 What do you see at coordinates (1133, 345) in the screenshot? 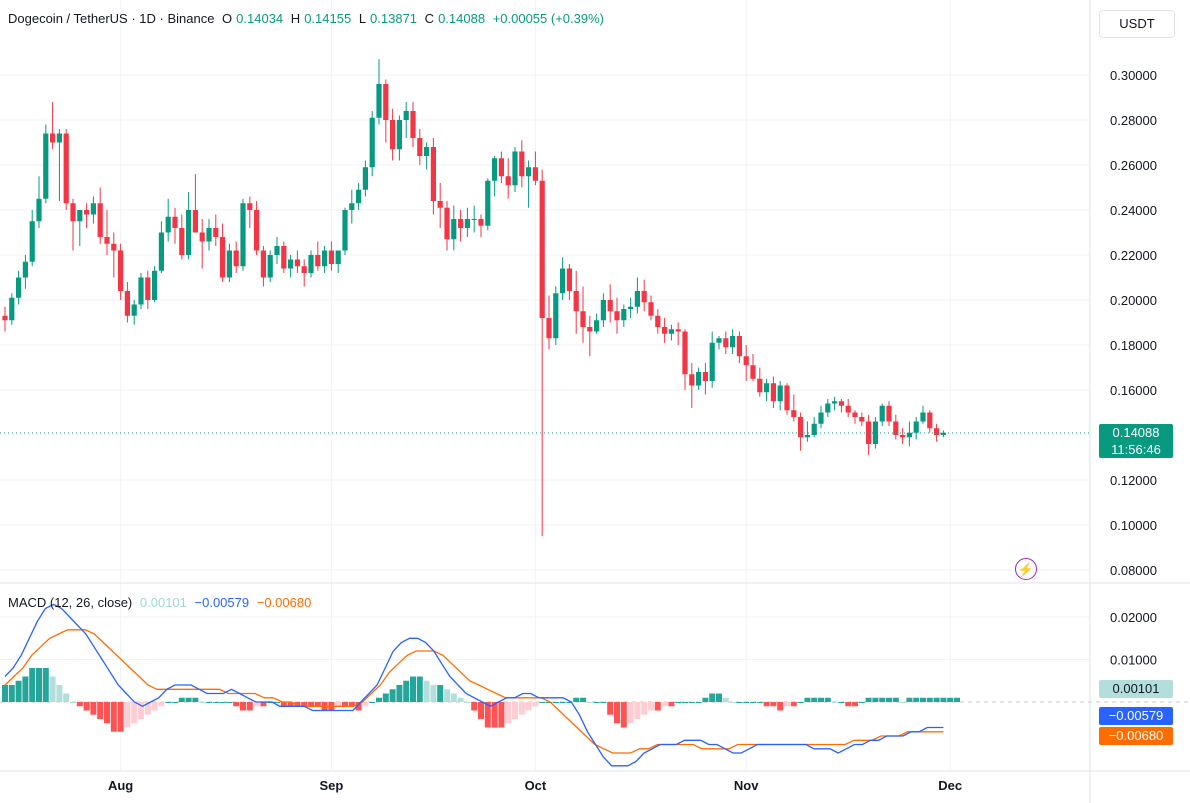
I see `y-tick-label: 0.18000` at bounding box center [1133, 345].